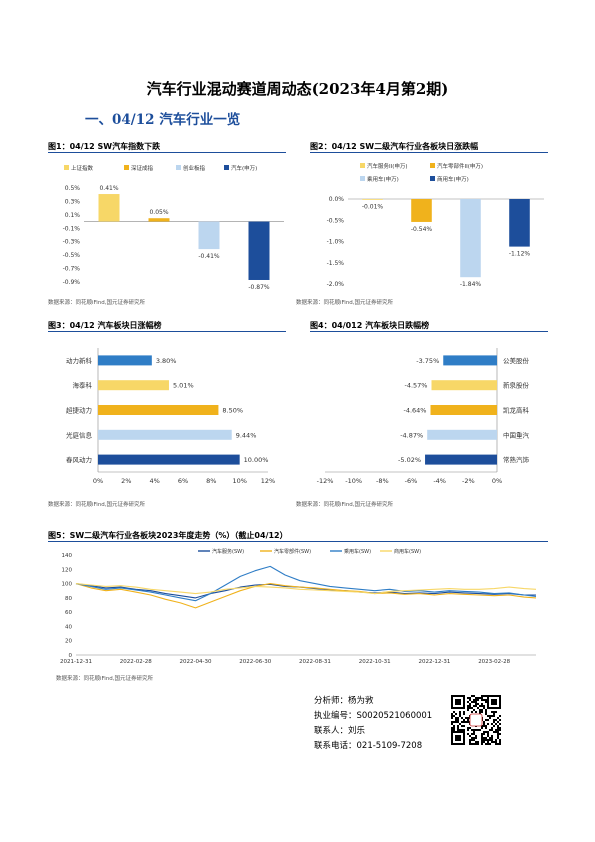 The height and width of the screenshot is (842, 595). Describe the element at coordinates (336, 242) in the screenshot. I see `y-tick-label: -1.0%` at that location.